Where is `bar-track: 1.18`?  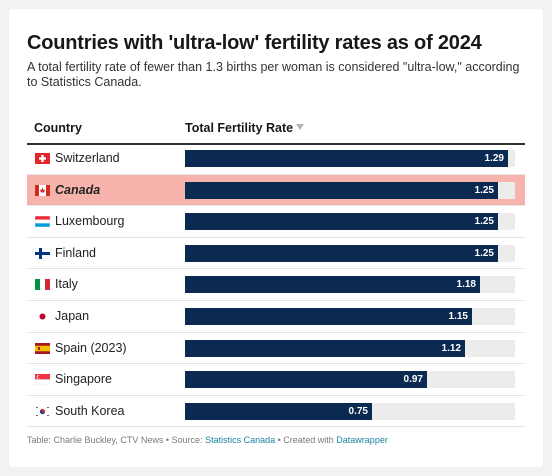
bar-track: 1.18 is located at coordinates (350, 285).